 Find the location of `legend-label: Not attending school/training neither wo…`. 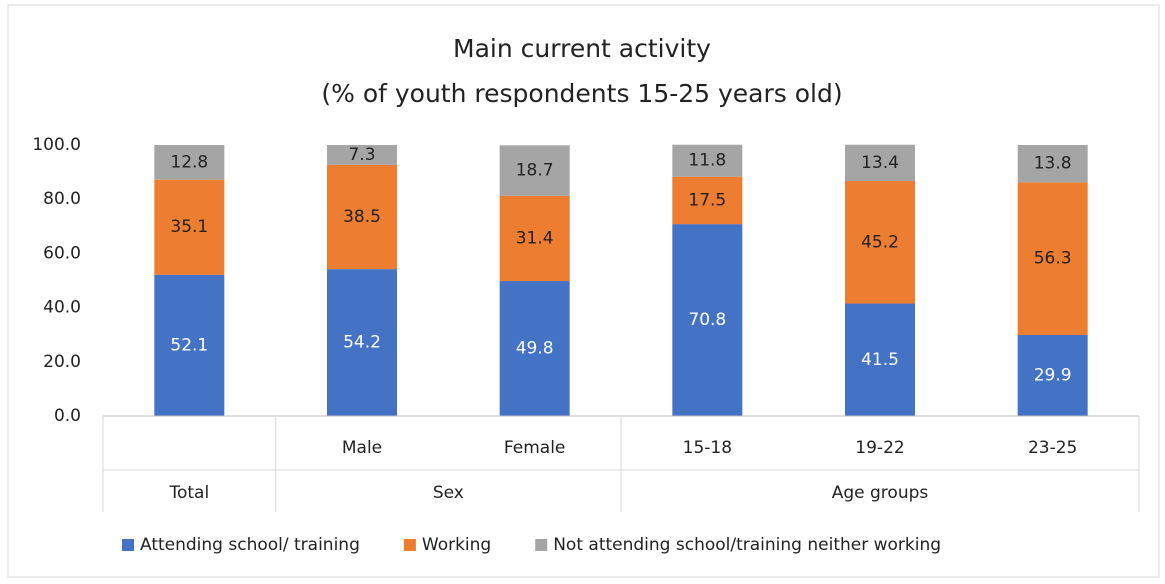

legend-label: Not attending school/training neither wo… is located at coordinates (747, 545).